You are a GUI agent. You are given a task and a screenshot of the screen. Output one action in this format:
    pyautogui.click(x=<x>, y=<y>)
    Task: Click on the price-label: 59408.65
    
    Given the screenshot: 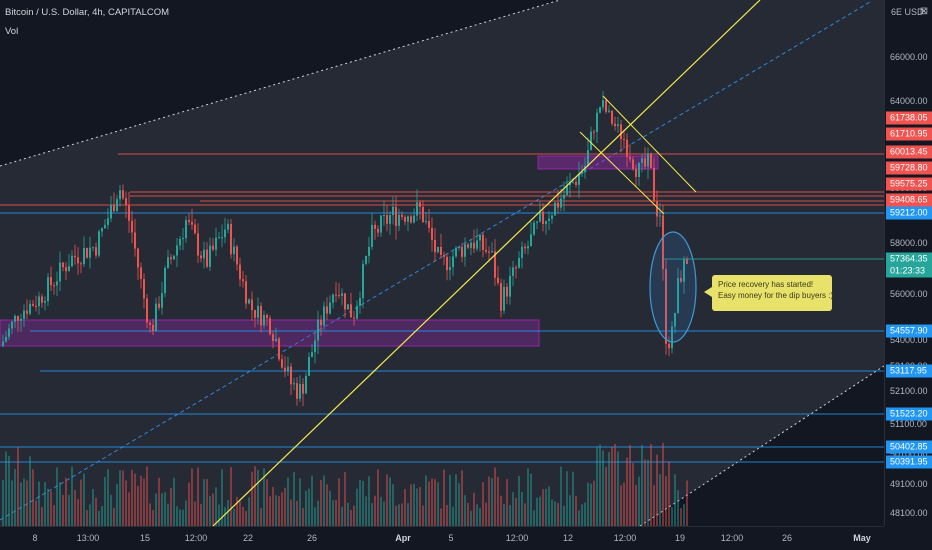 What is the action you would take?
    pyautogui.click(x=909, y=200)
    